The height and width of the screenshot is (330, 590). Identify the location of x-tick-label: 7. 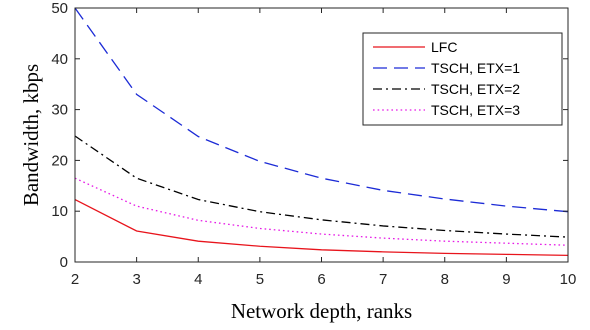
(383, 279).